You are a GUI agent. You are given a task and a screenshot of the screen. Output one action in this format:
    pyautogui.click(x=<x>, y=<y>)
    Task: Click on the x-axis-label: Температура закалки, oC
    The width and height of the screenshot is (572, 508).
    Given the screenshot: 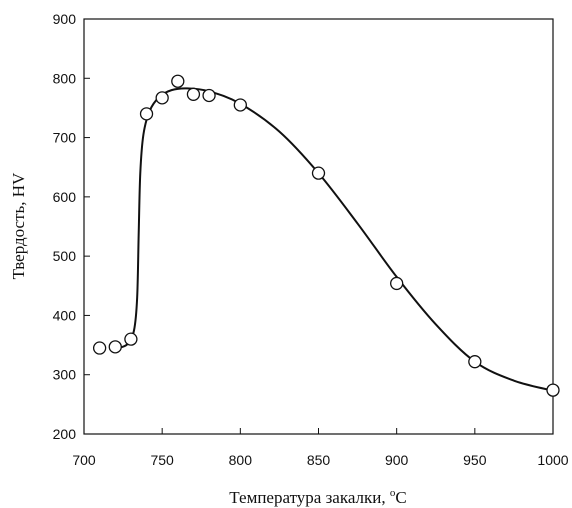 What is the action you would take?
    pyautogui.click(x=317, y=497)
    